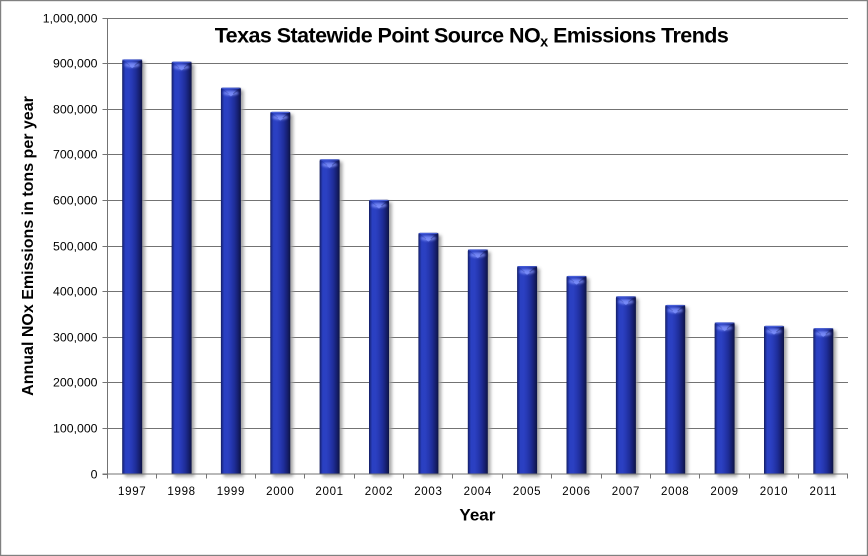 The width and height of the screenshot is (868, 556). I want to click on svg-text: 2011, so click(824, 492).